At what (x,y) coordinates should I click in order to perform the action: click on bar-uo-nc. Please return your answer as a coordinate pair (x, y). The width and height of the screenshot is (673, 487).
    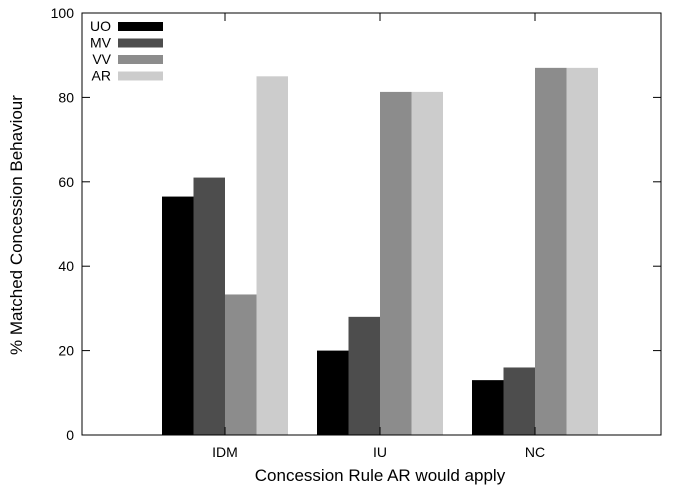
    Looking at the image, I should click on (488, 407).